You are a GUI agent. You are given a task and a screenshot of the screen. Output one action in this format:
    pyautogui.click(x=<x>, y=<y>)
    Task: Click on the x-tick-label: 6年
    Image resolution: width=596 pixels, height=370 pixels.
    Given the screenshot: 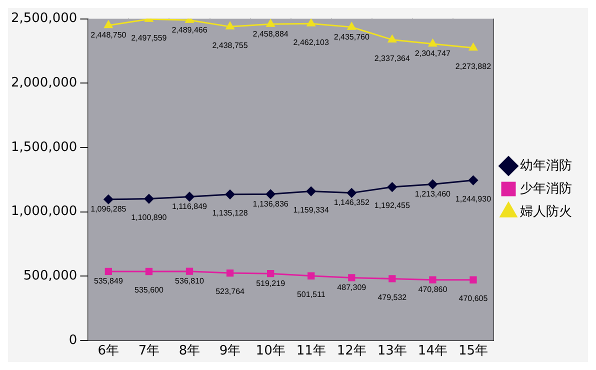 What is the action you would take?
    pyautogui.click(x=109, y=351)
    